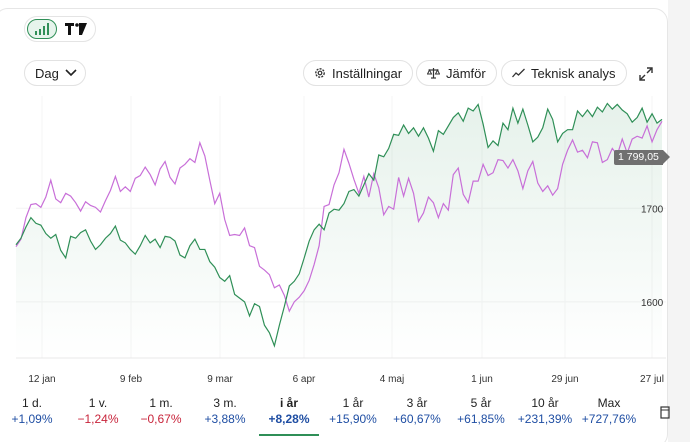 The width and height of the screenshot is (690, 442). I want to click on period-label: 10 år, so click(545, 403).